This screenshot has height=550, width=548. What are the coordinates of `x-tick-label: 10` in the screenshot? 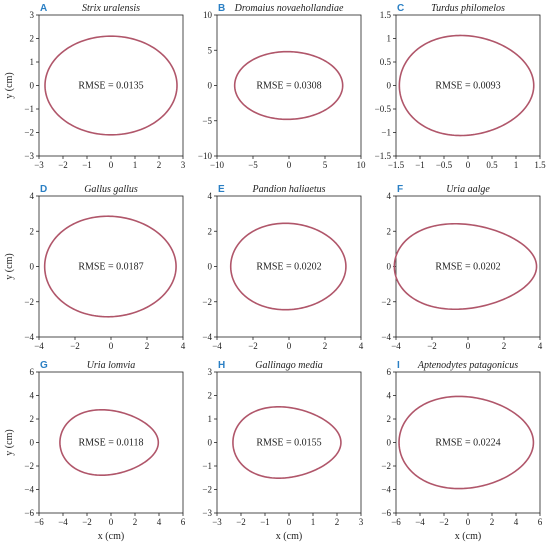 It's located at (362, 165).